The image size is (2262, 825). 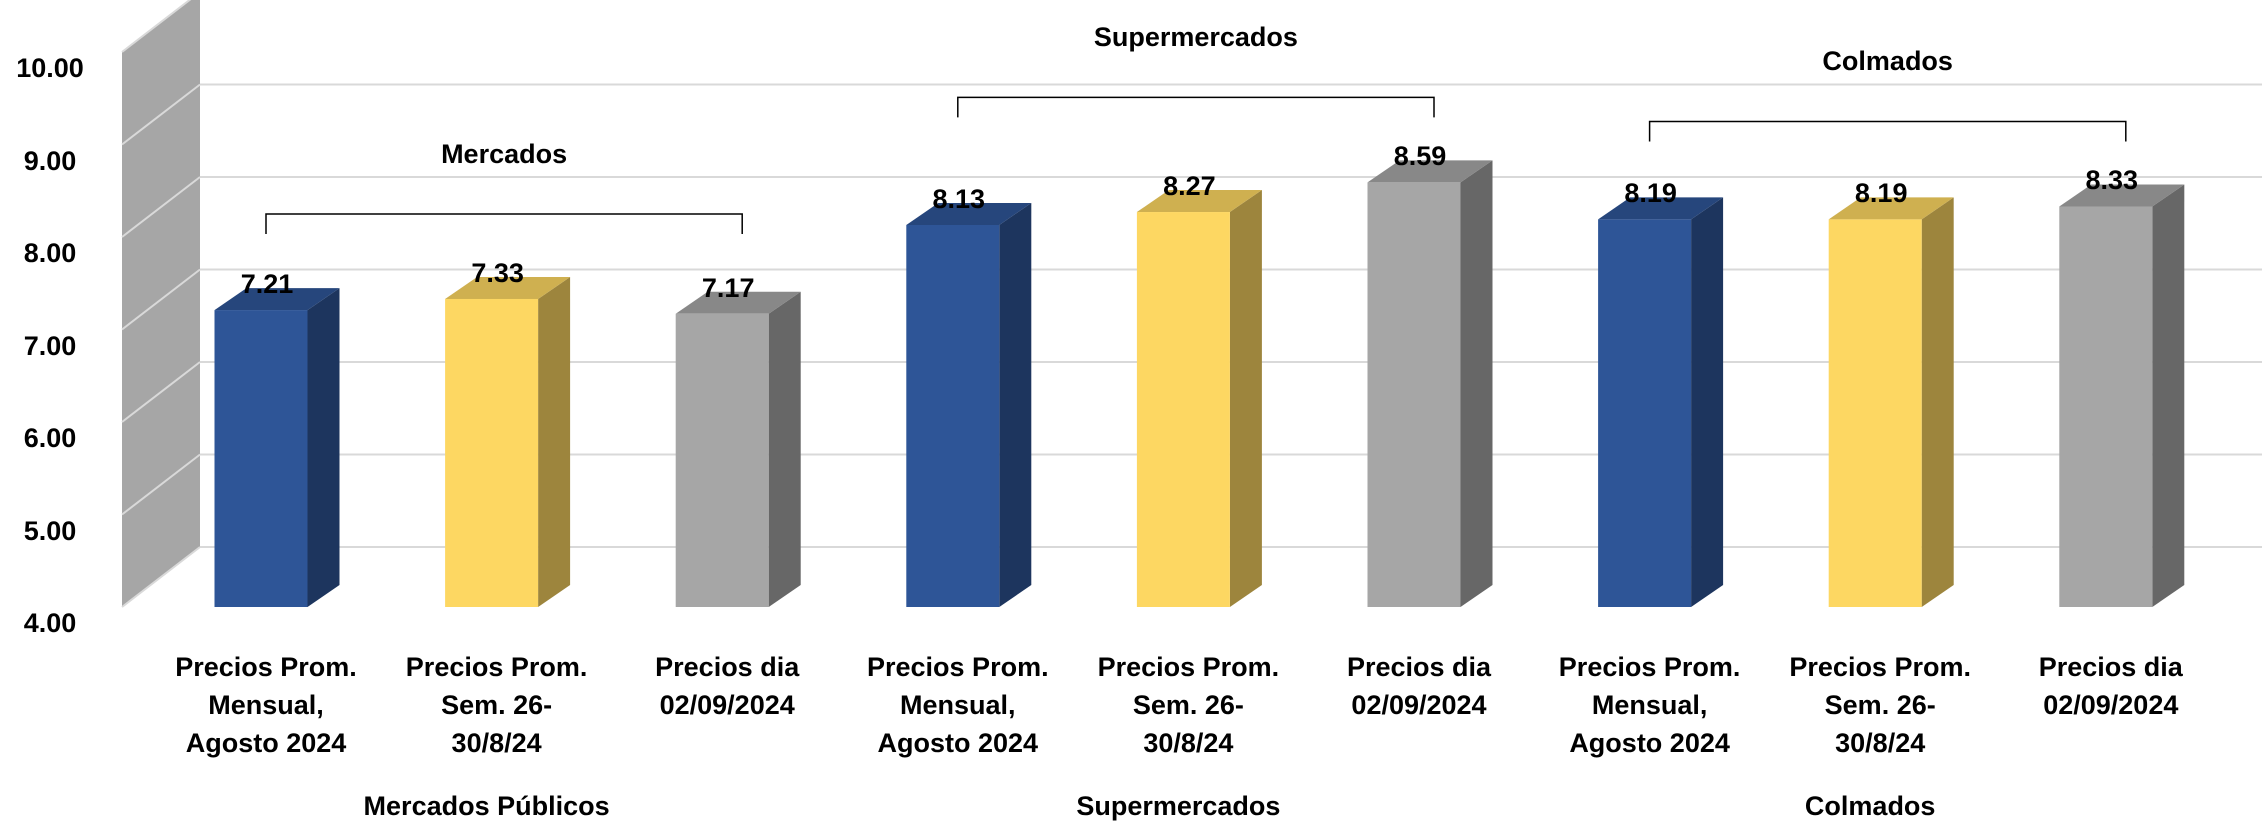 What do you see at coordinates (50, 623) in the screenshot?
I see `y-tick-label: 4.00` at bounding box center [50, 623].